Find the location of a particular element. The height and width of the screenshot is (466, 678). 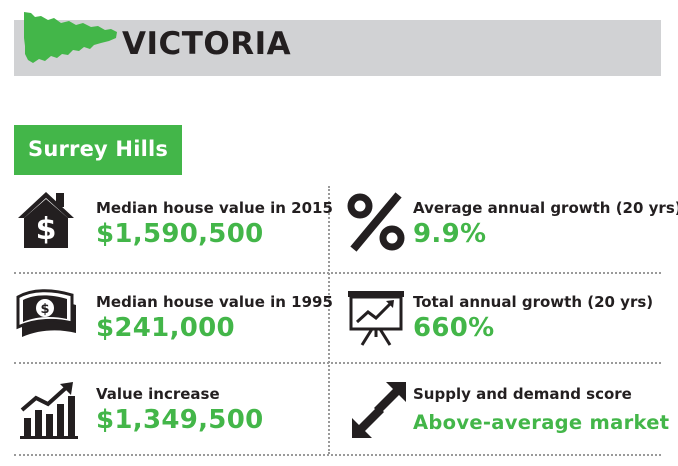

victoria-map-icon is located at coordinates (70, 37).